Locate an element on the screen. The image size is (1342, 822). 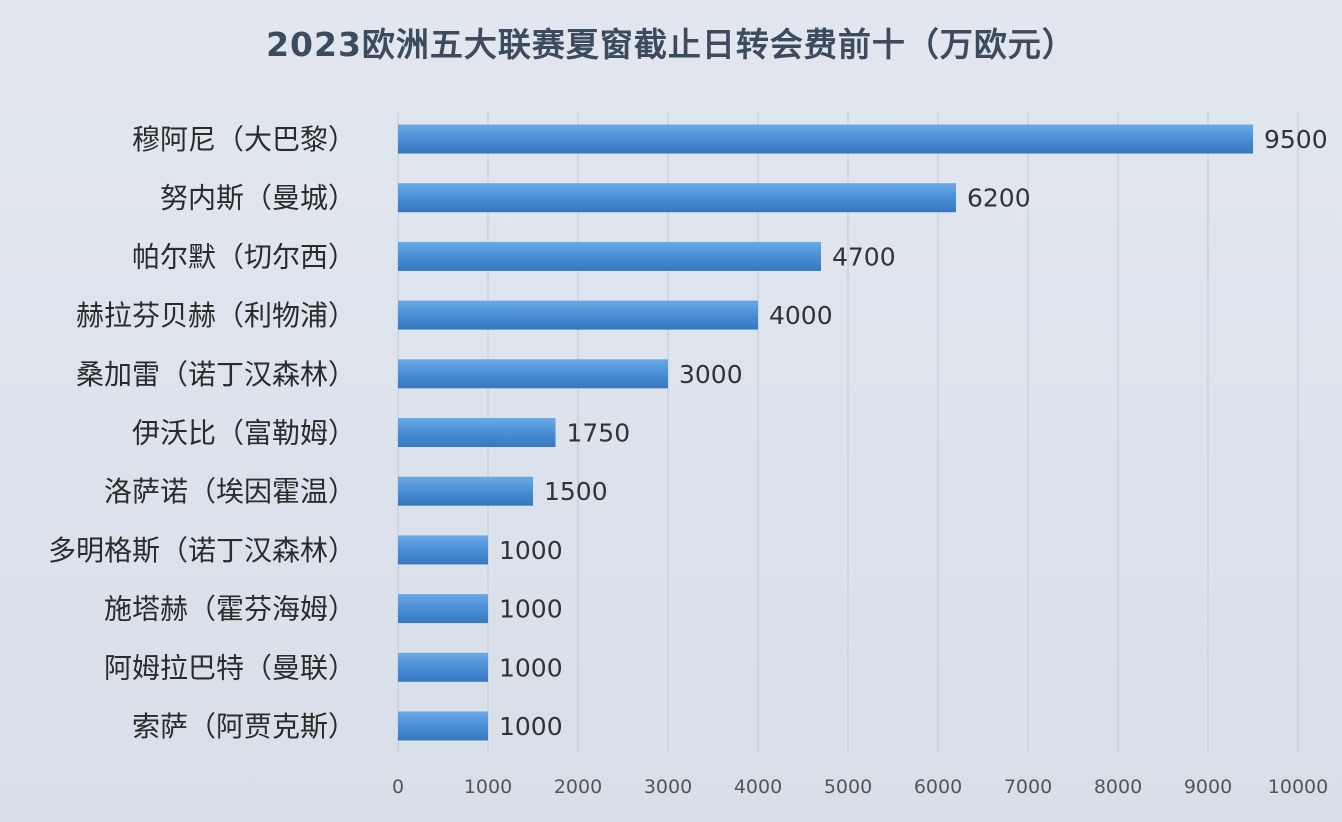
x-tick-label: 4000 is located at coordinates (758, 787).